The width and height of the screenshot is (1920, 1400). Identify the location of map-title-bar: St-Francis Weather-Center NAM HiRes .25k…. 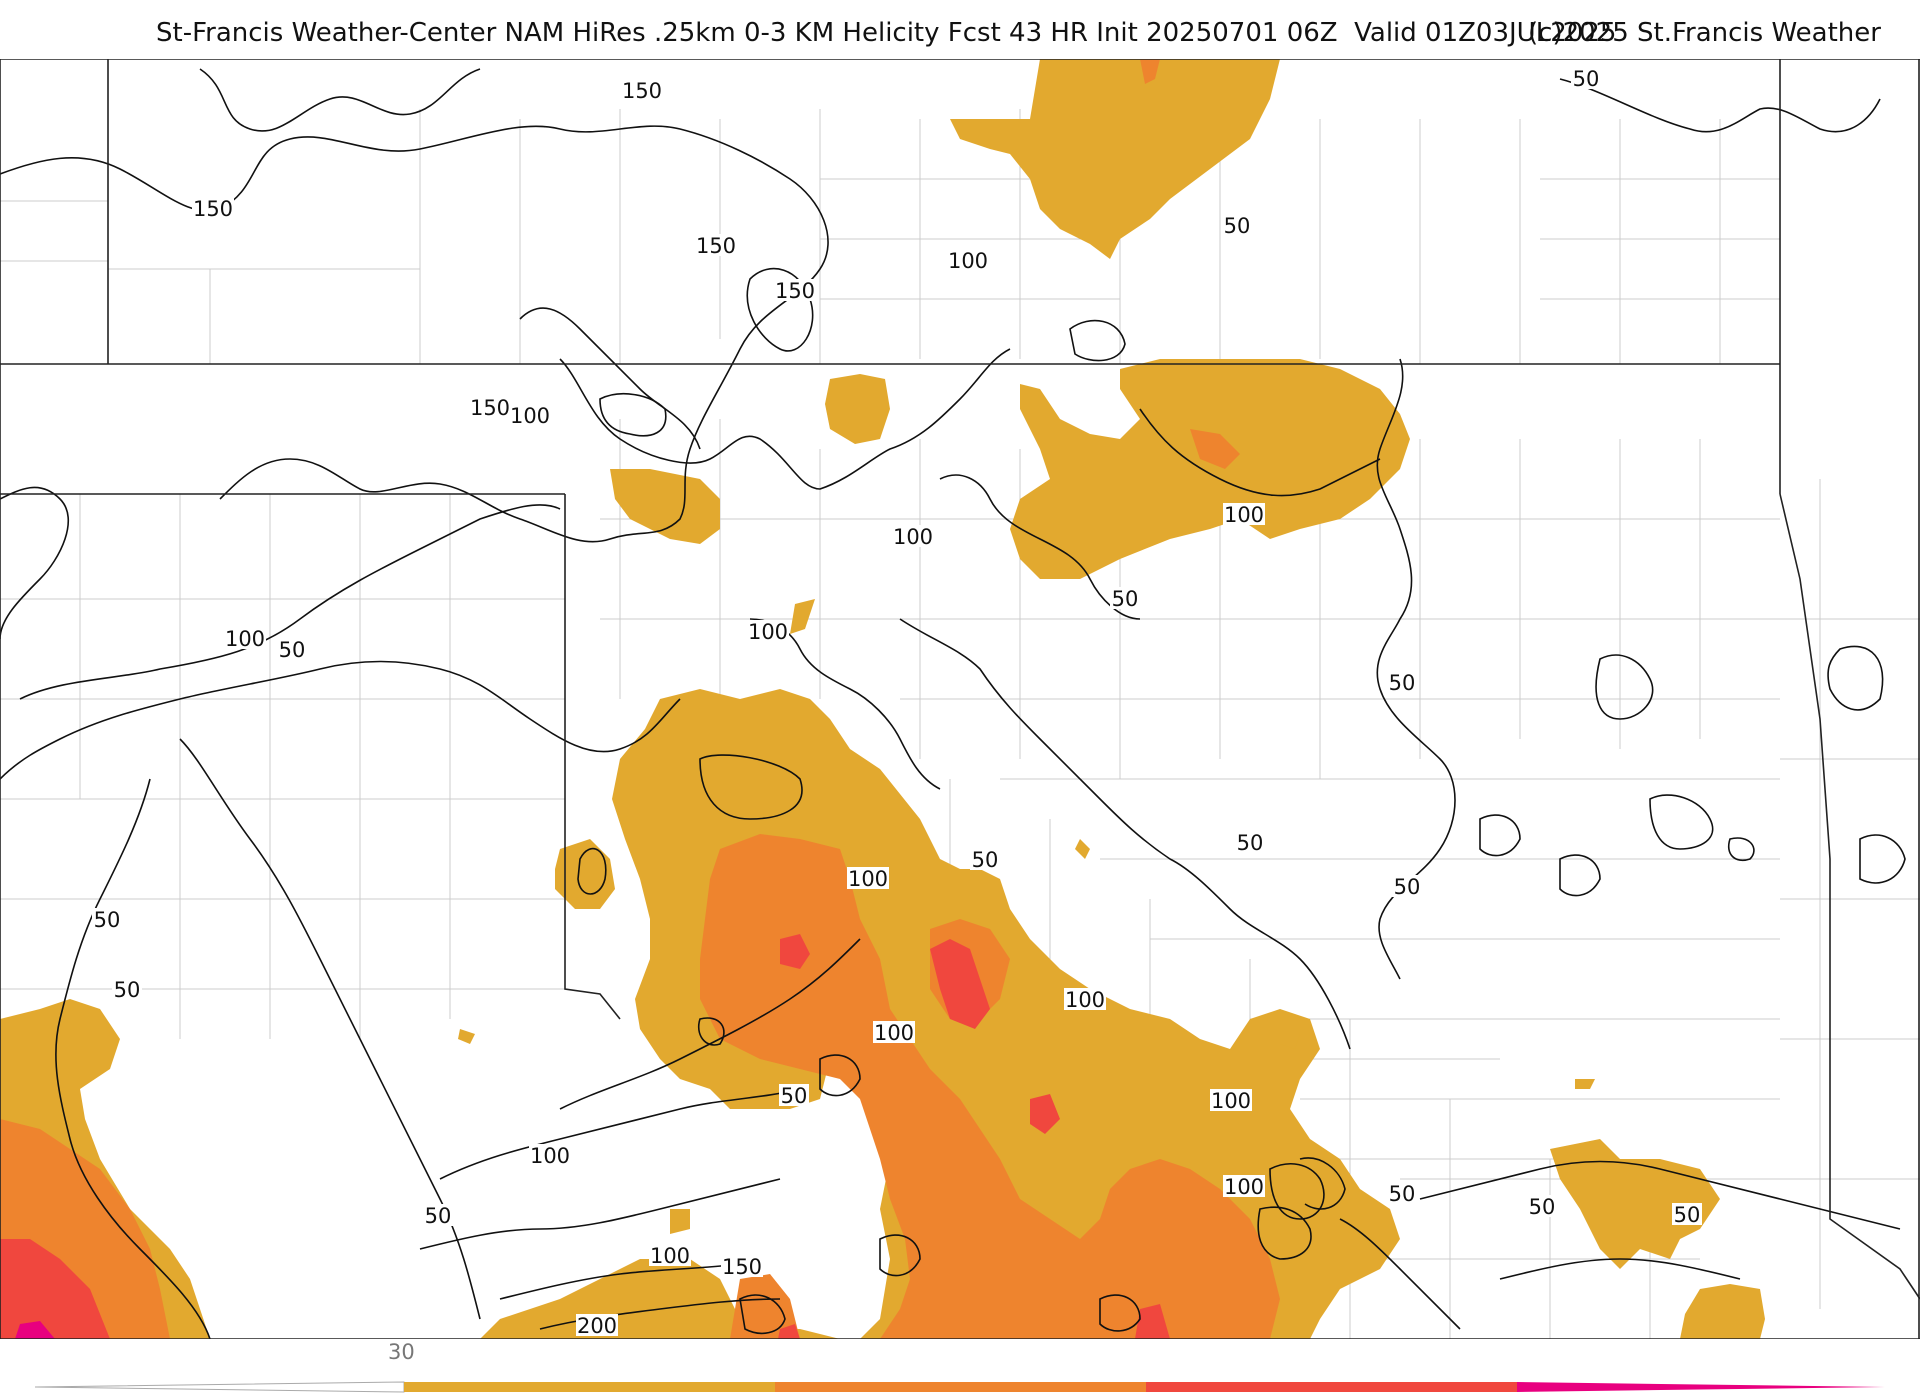
(960, 34).